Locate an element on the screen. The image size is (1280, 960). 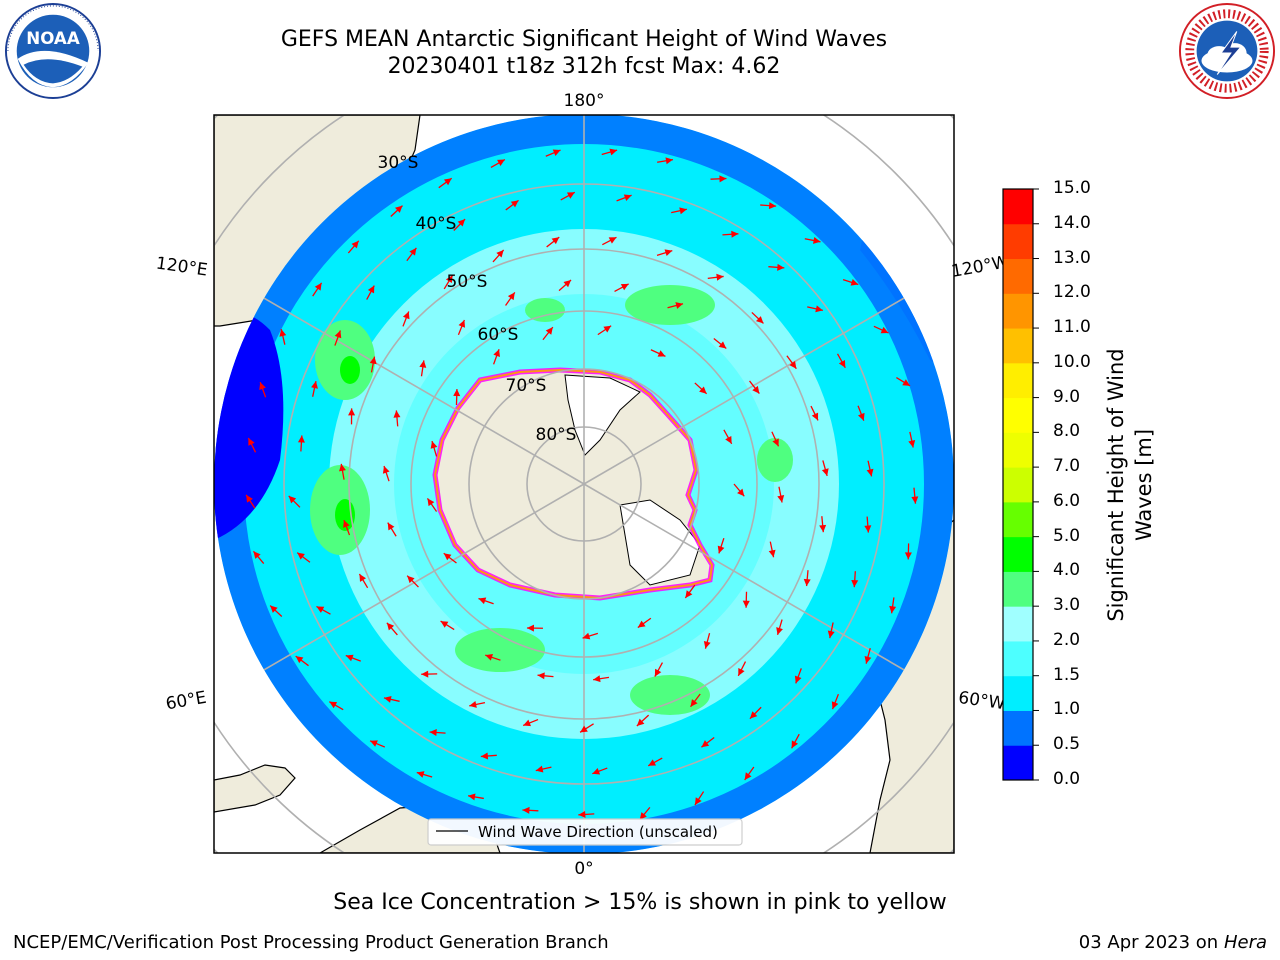
lon-label-60e: 60°E is located at coordinates (186, 701).